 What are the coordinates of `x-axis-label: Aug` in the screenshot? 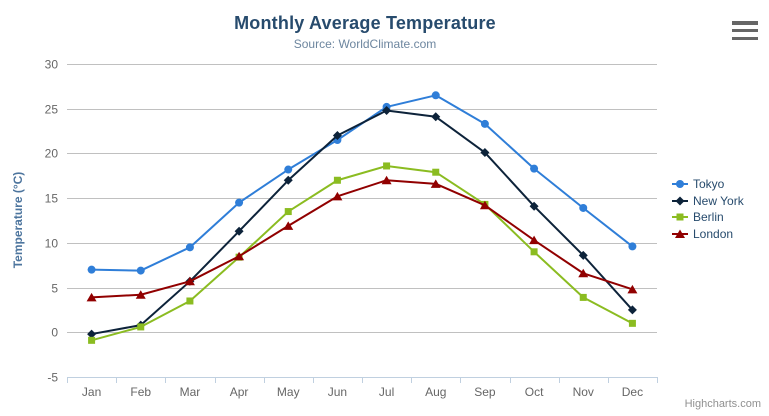 It's located at (435, 392).